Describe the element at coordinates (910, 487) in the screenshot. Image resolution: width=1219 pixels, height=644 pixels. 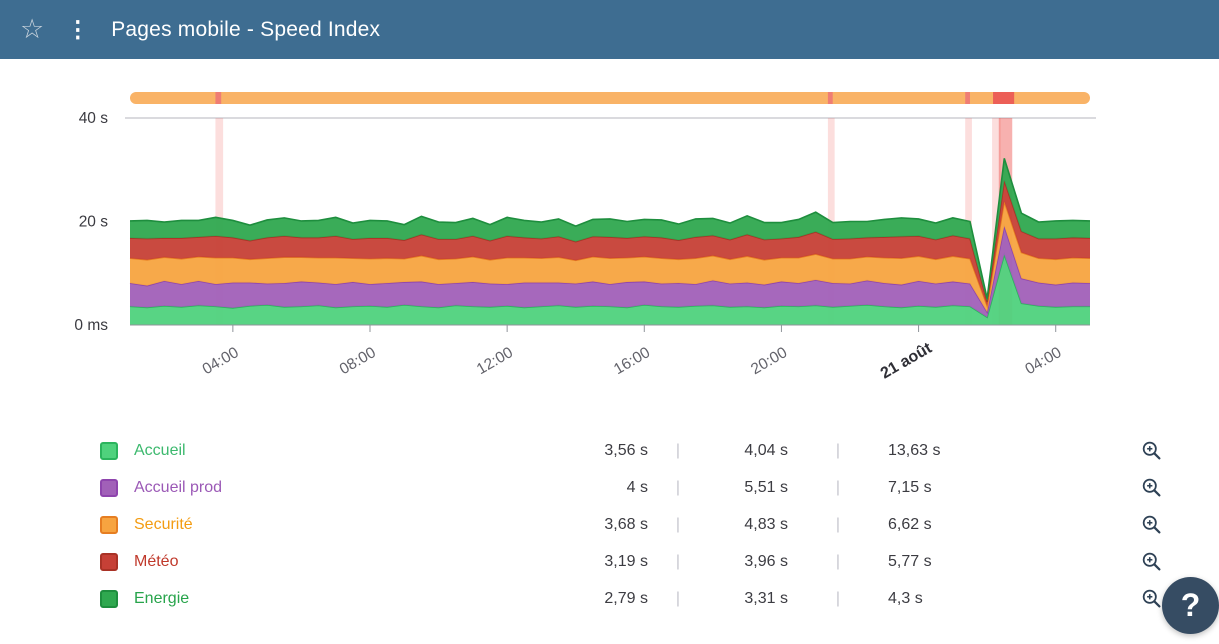
I see `stat-max: 7,15 s` at that location.